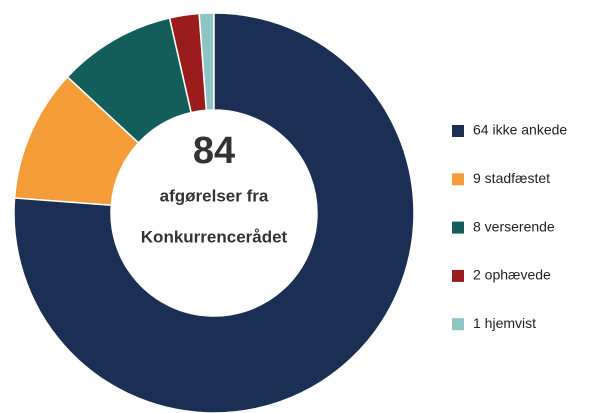 The width and height of the screenshot is (603, 413). Describe the element at coordinates (214, 236) in the screenshot. I see `center-text: Konkurrencerådet` at that location.